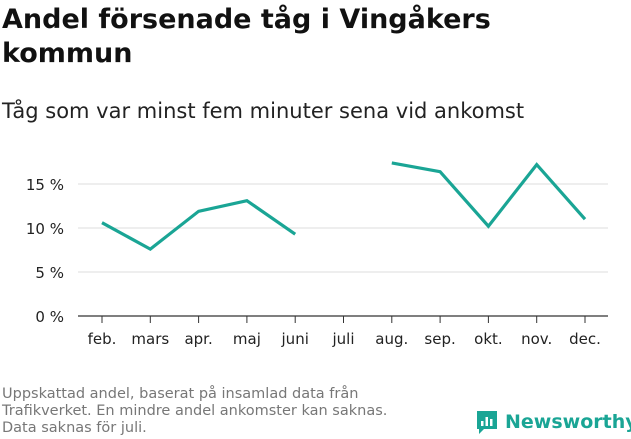  Describe the element at coordinates (391, 339) in the screenshot. I see `x-tick-label: aug.` at that location.